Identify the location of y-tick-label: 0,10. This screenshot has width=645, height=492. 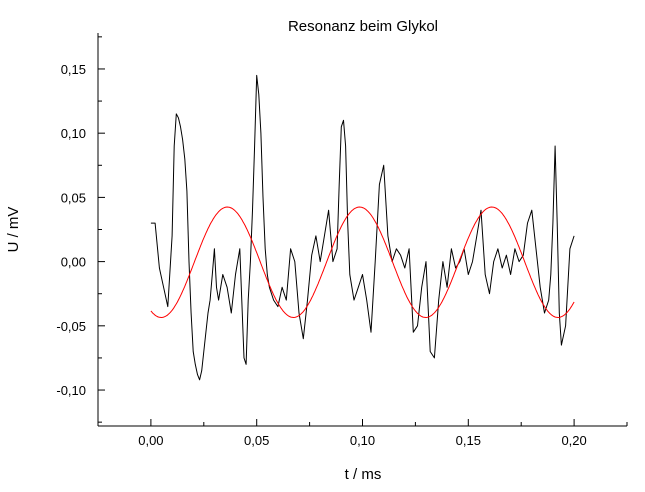
(73, 133).